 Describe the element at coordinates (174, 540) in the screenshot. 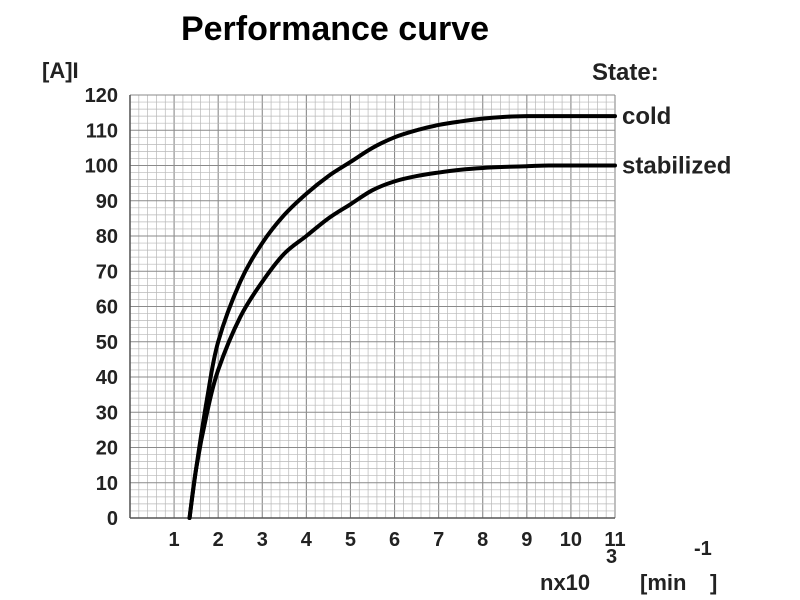

I see `x-tick-label: 1` at that location.